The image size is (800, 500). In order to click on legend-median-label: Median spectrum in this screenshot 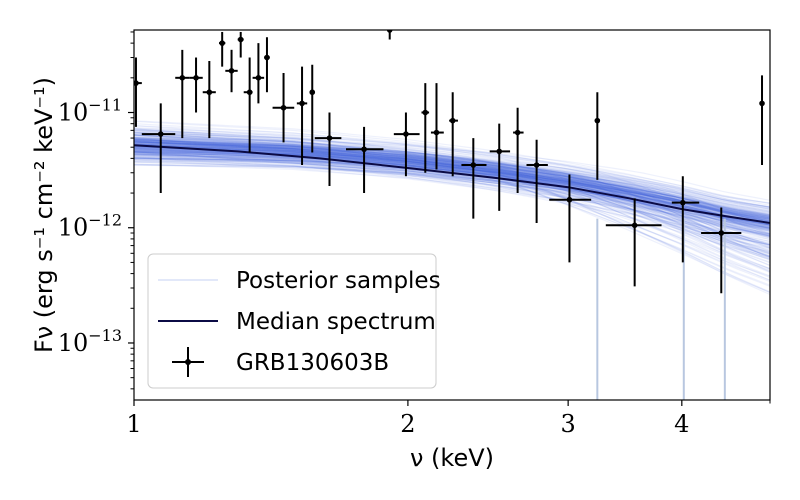, I will do `click(336, 322)`.